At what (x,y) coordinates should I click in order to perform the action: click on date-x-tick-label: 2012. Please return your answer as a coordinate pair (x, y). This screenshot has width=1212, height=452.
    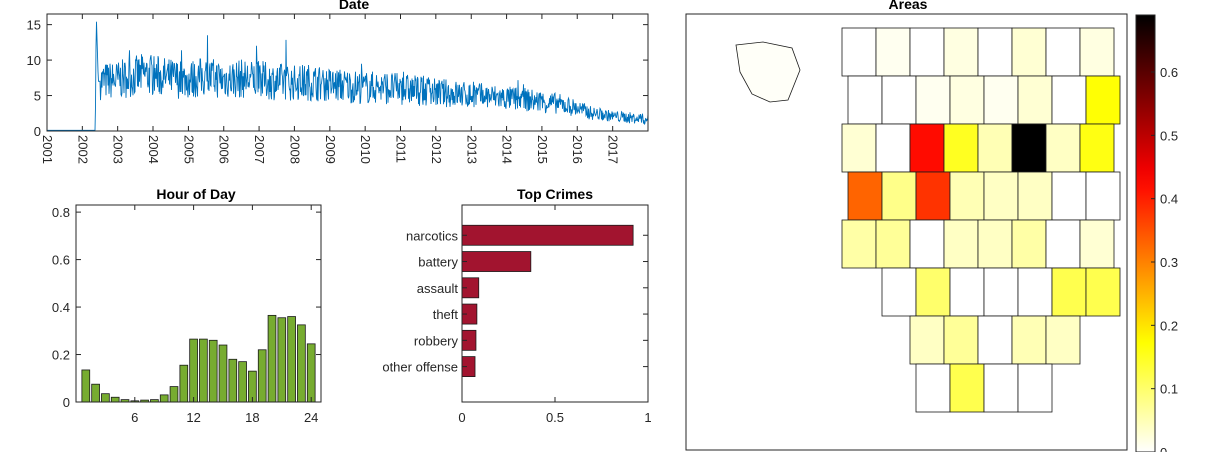
    Looking at the image, I should click on (436, 149).